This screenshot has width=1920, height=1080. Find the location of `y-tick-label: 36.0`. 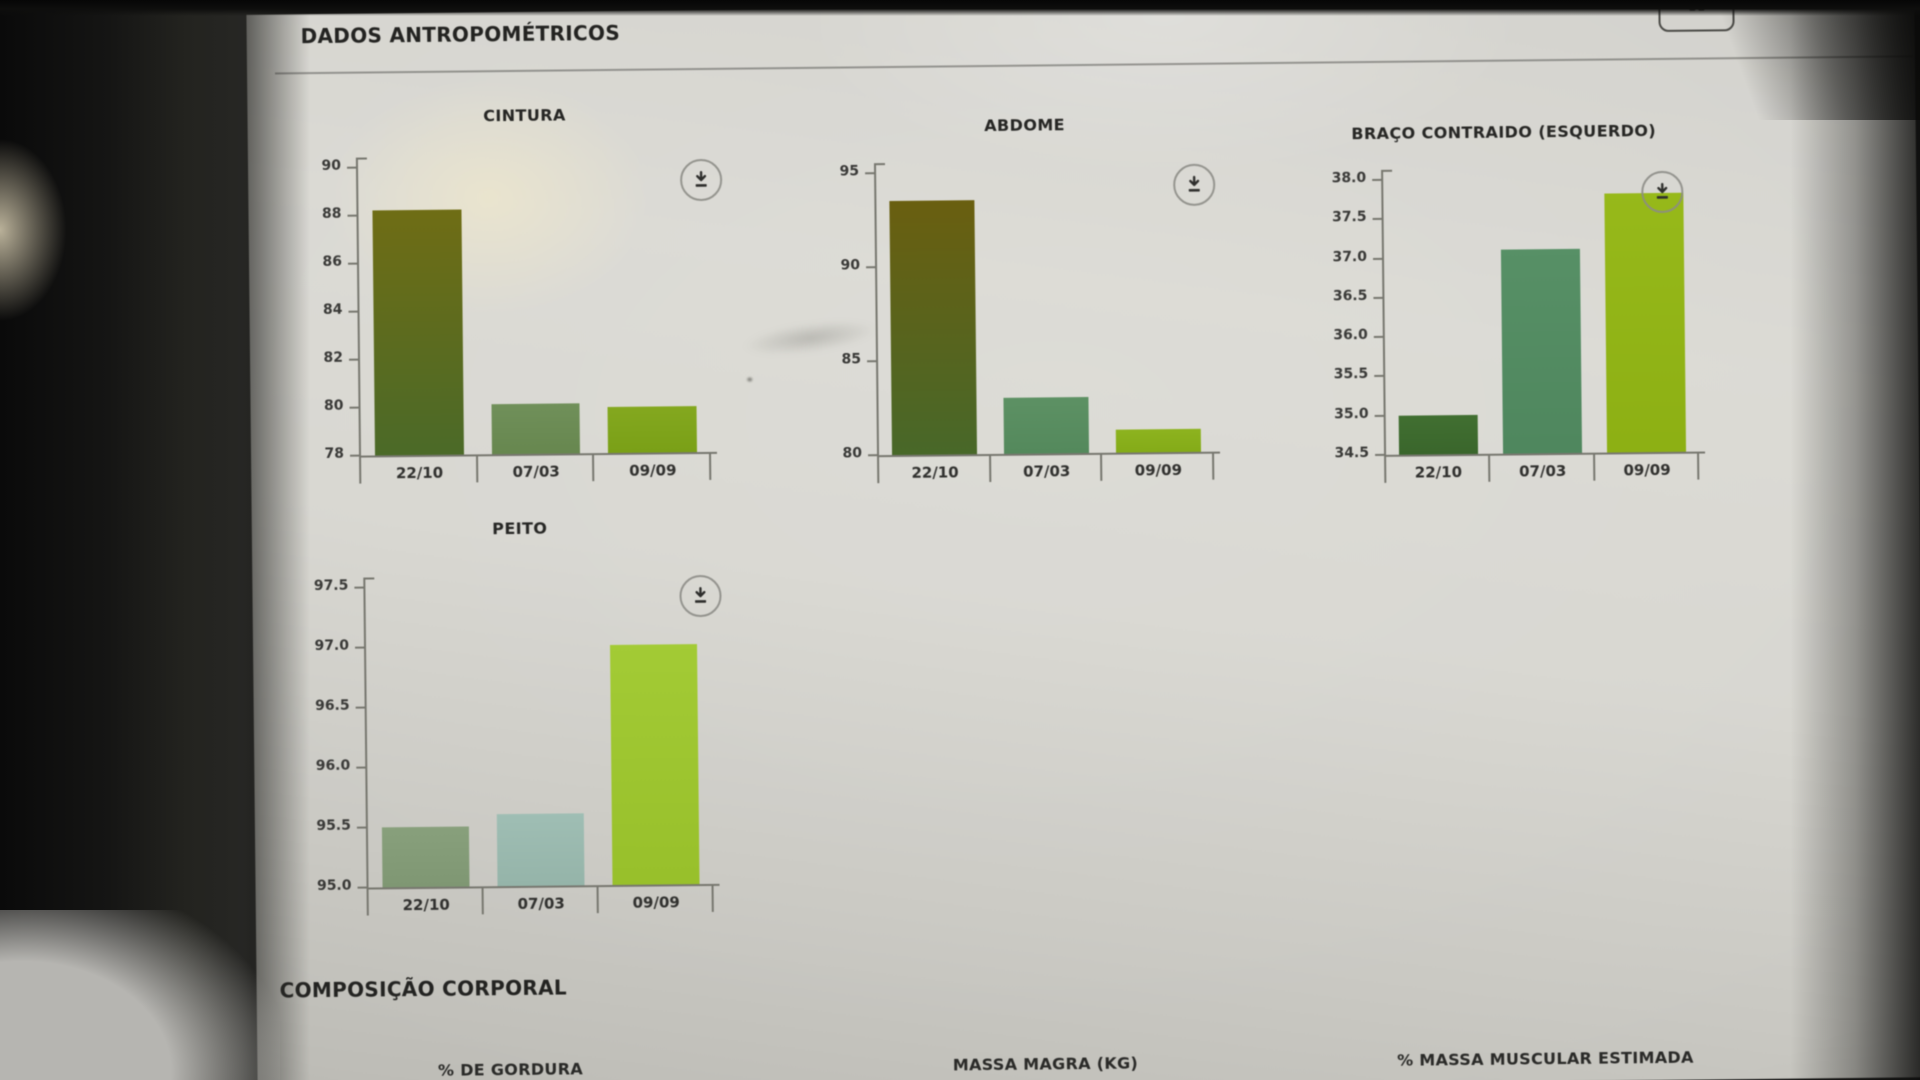

y-tick-label: 36.0 is located at coordinates (1350, 335).